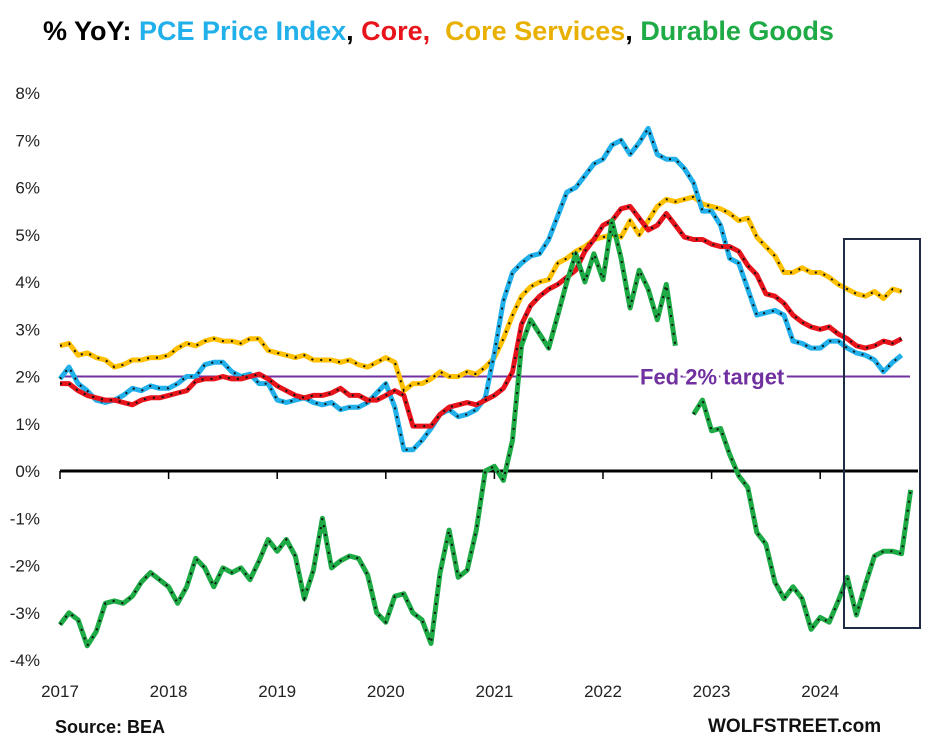  Describe the element at coordinates (25, 518) in the screenshot. I see `y-tick-label: -1%` at that location.